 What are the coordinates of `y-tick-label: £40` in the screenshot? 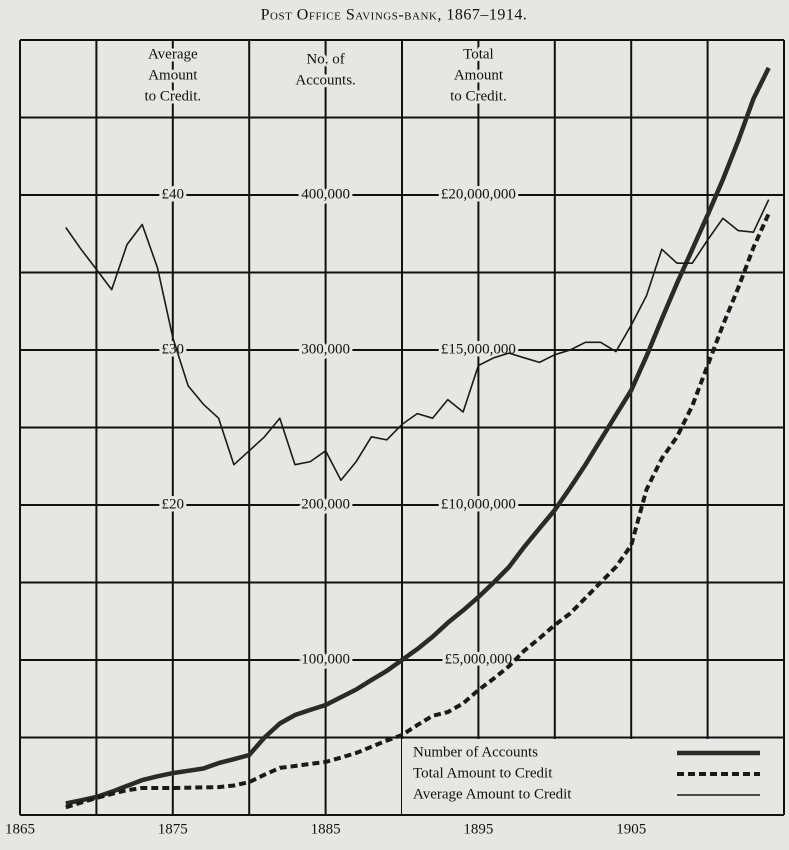 It's located at (173, 194).